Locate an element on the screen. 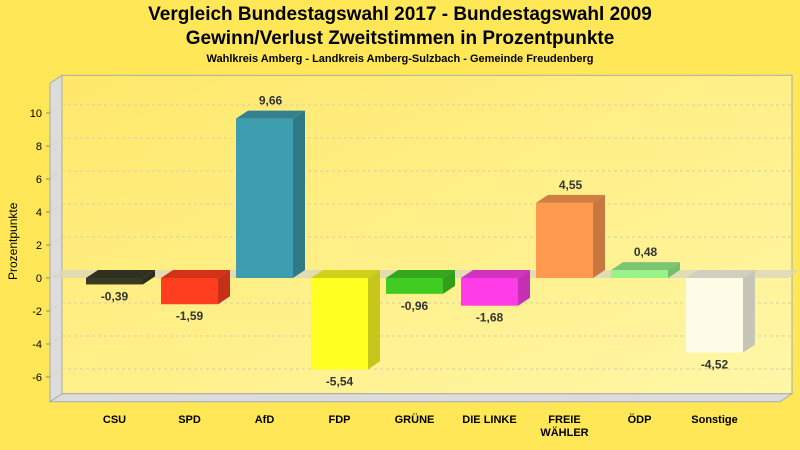 This screenshot has width=800, height=450. bar-value-label: -0,96 is located at coordinates (415, 306).